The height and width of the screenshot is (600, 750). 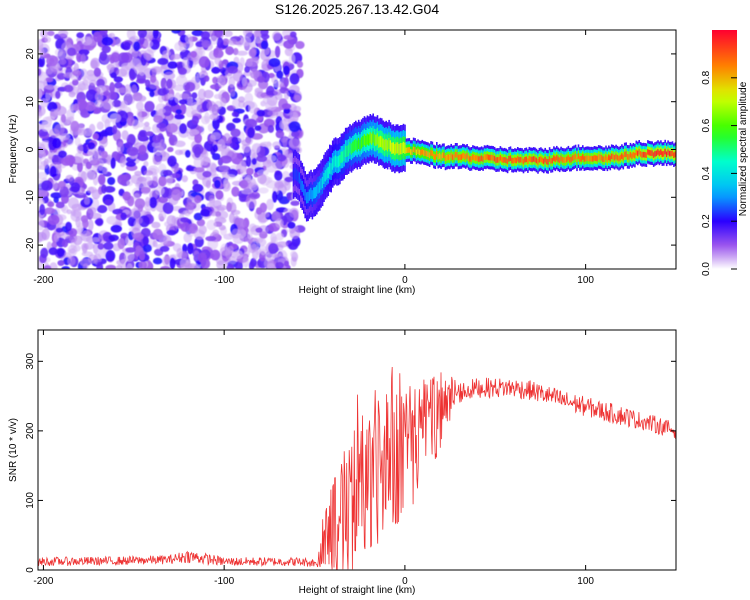 What do you see at coordinates (30, 197) in the screenshot?
I see `y-tick-label: -10` at bounding box center [30, 197].